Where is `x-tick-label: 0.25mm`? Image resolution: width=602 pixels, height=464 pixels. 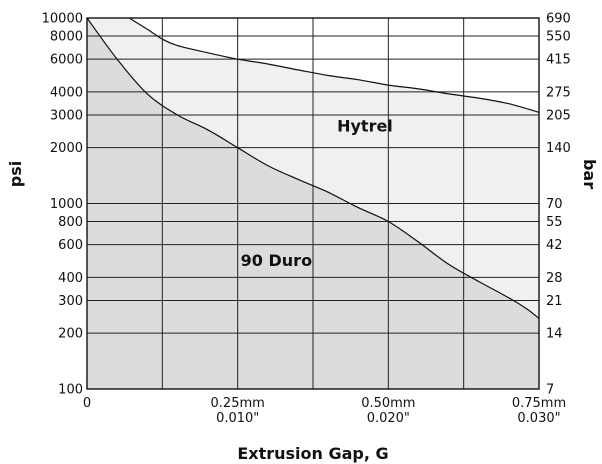
x-tick-label: 0.25mm is located at coordinates (238, 403).